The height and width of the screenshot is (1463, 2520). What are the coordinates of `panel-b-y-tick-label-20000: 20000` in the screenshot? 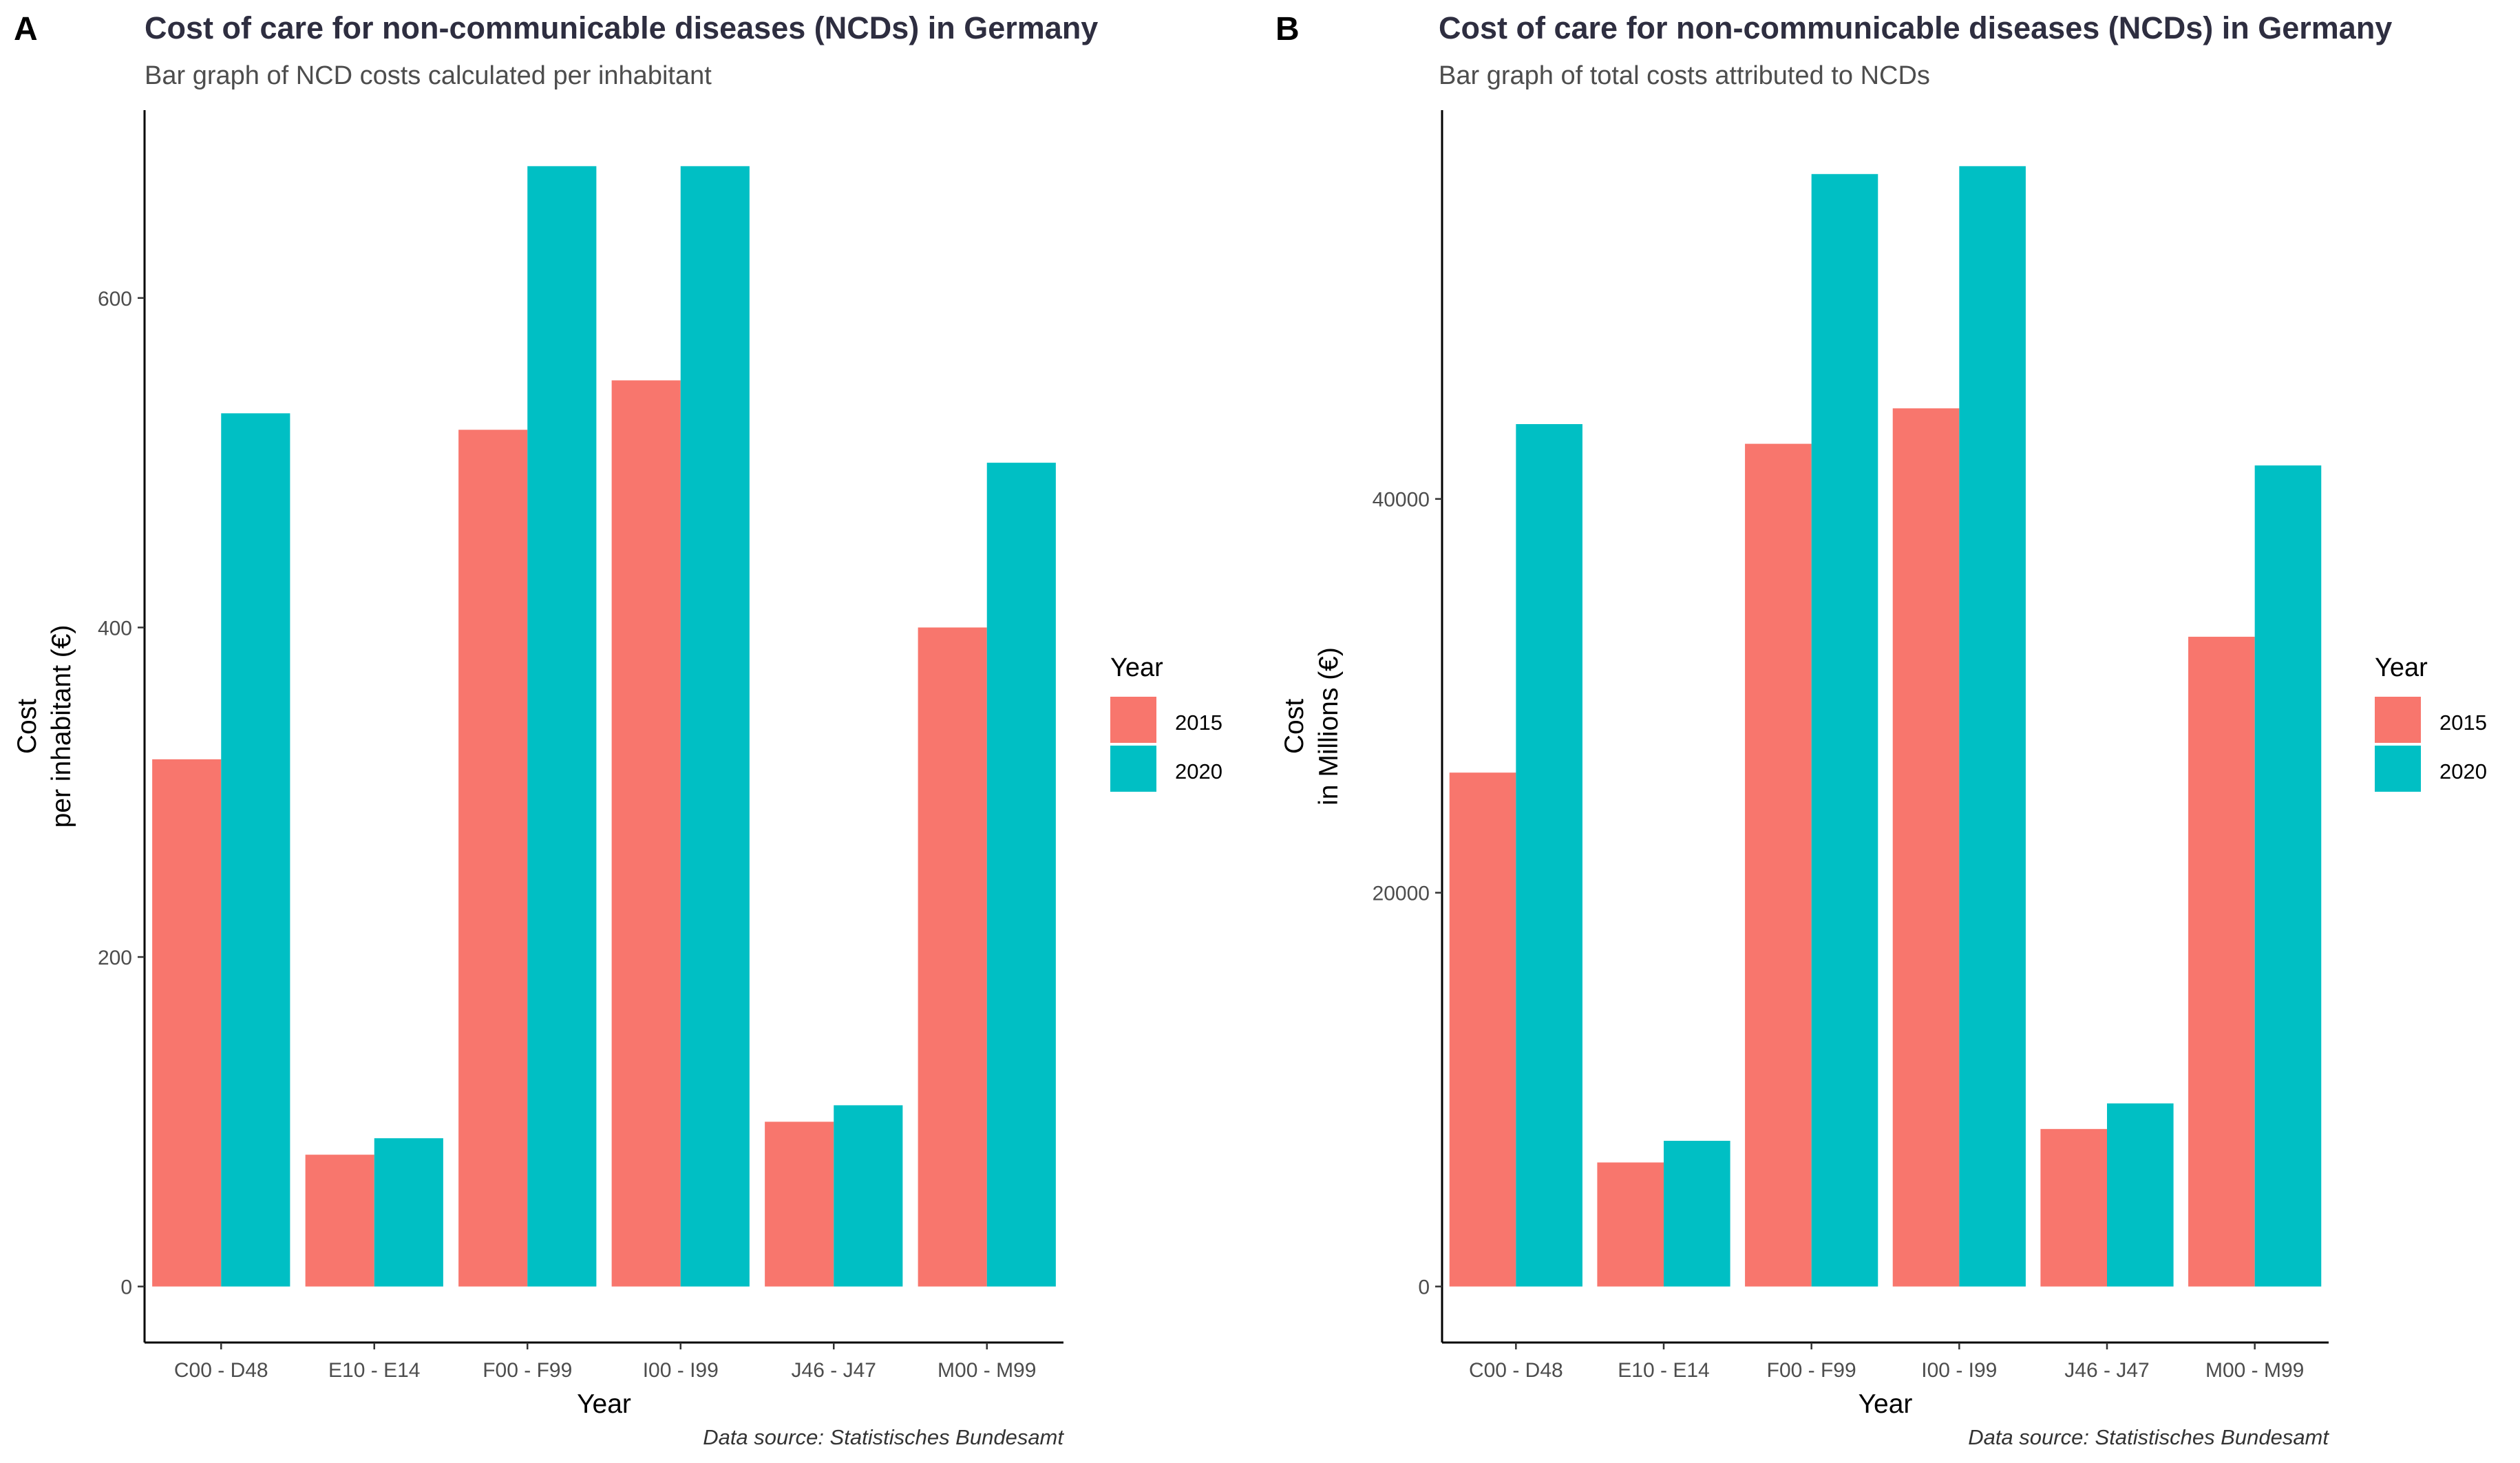 It's located at (1401, 894).